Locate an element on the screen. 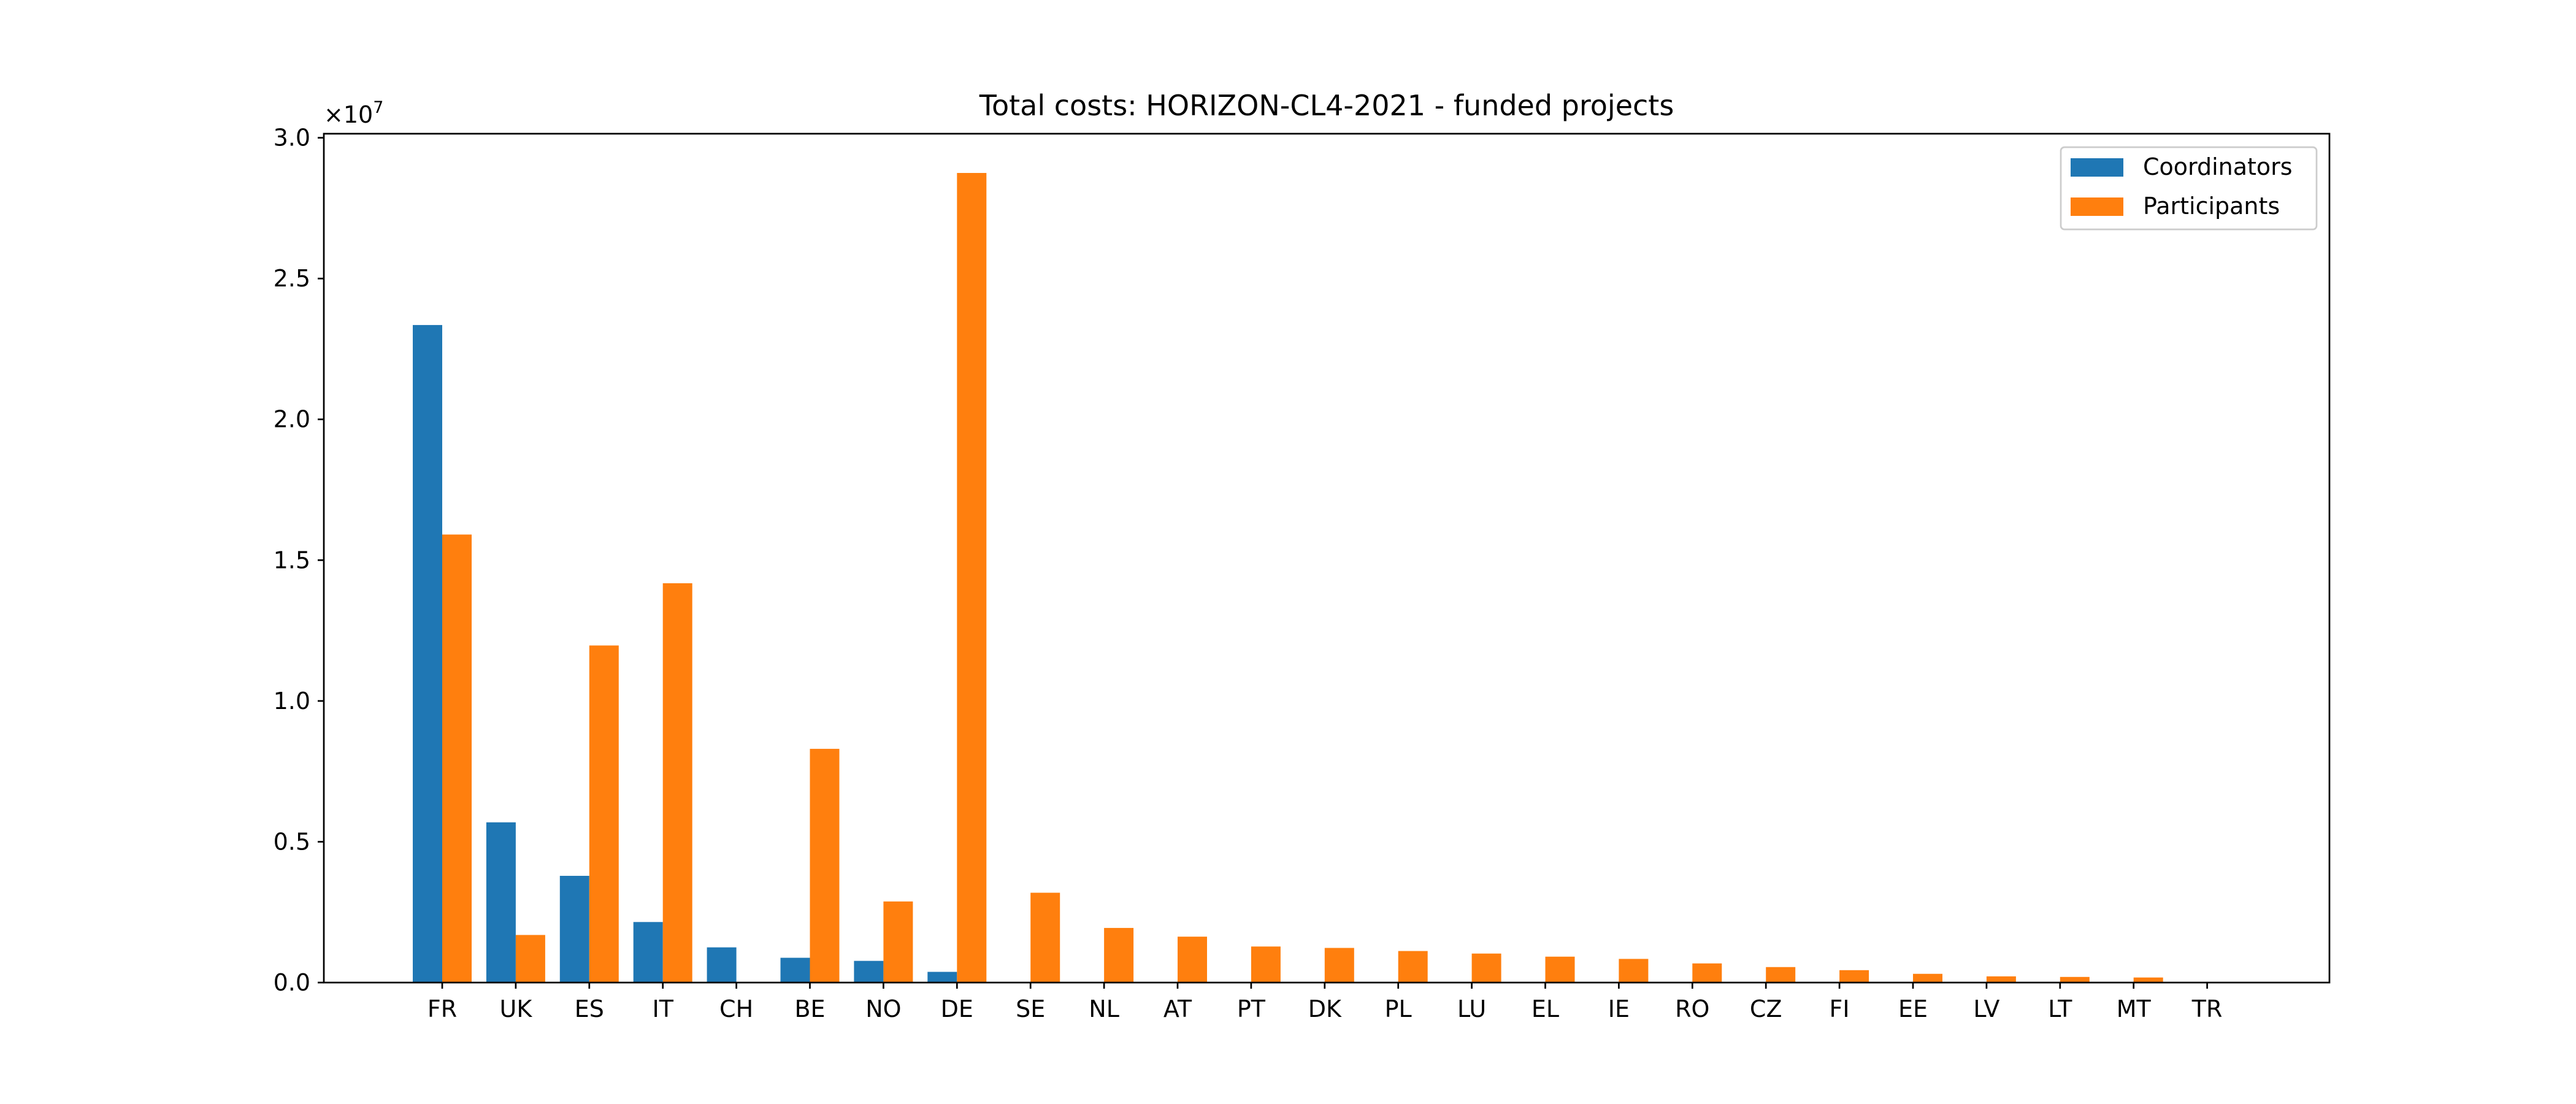 The height and width of the screenshot is (1104, 2576). bar-coordinators-be is located at coordinates (795, 970).